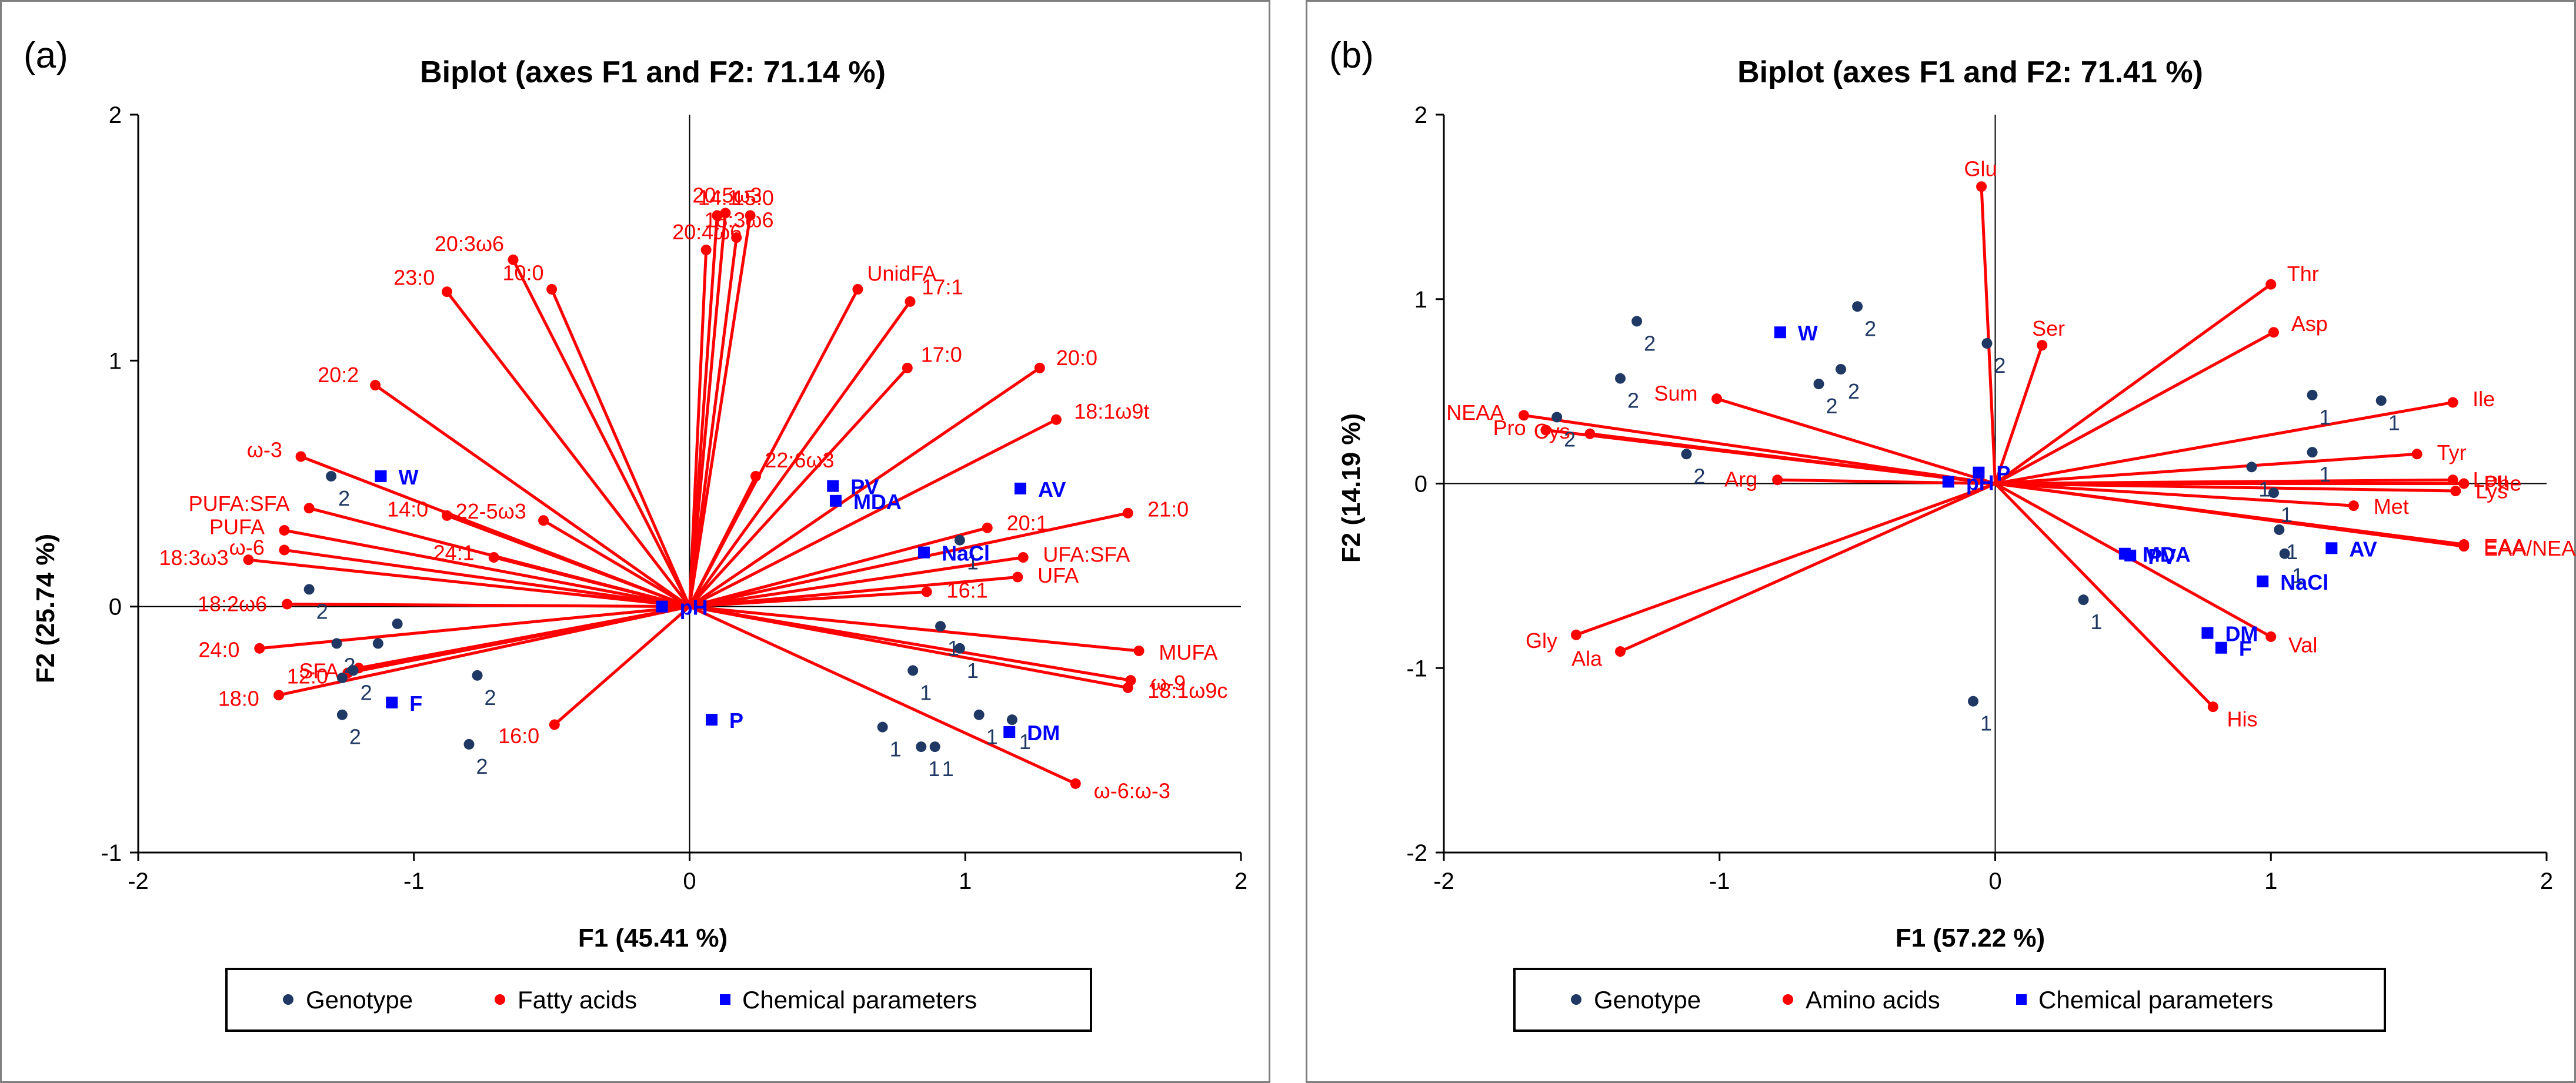 The width and height of the screenshot is (2576, 1083). What do you see at coordinates (1043, 733) in the screenshot?
I see `chemical-label: DM` at bounding box center [1043, 733].